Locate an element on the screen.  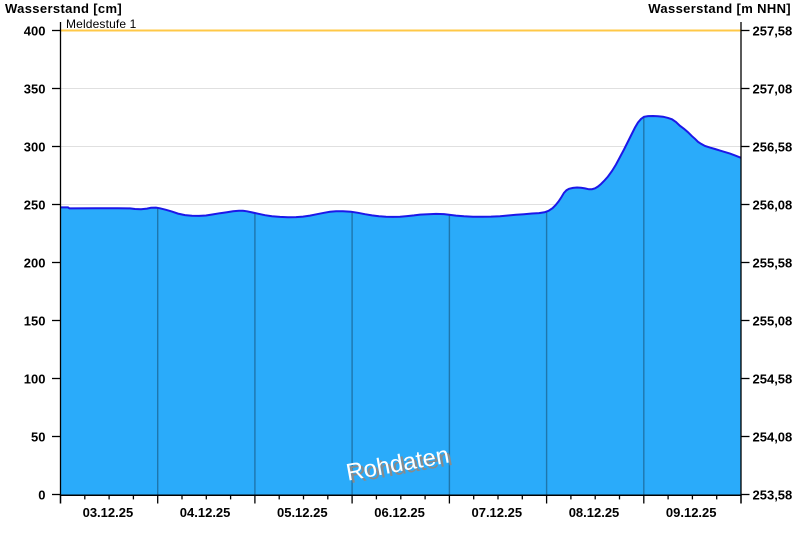
svg-text: 257,08 is located at coordinates (773, 89).